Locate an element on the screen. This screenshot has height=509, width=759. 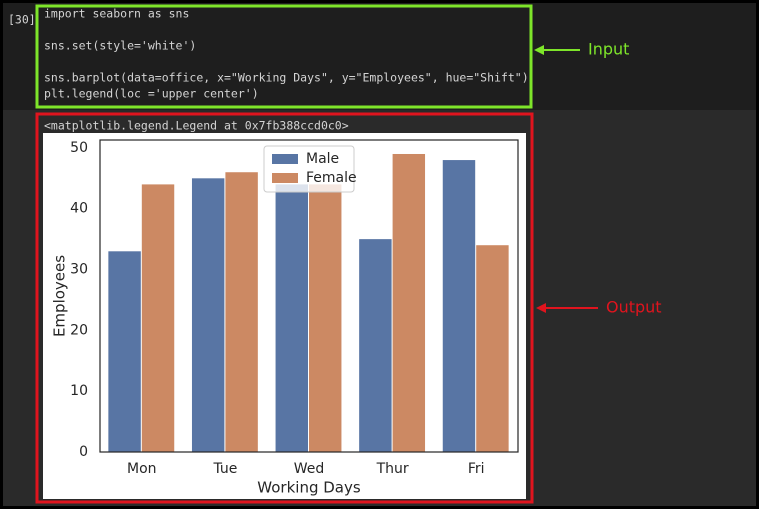
output-arrow-head is located at coordinates (541, 308).